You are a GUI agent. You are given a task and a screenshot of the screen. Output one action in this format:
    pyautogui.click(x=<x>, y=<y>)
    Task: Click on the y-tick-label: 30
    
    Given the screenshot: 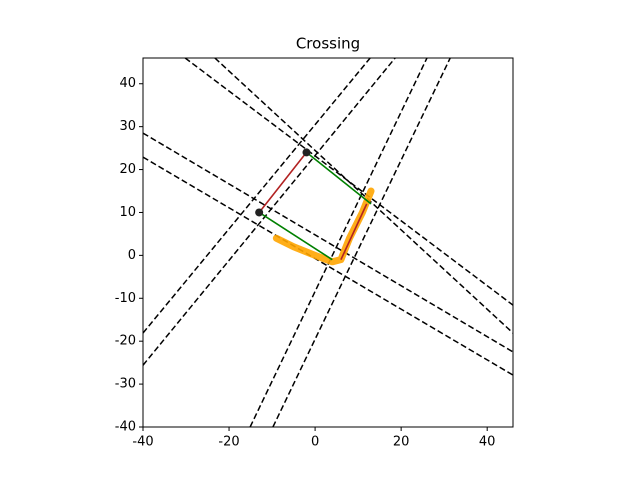 What is the action you would take?
    pyautogui.click(x=127, y=126)
    